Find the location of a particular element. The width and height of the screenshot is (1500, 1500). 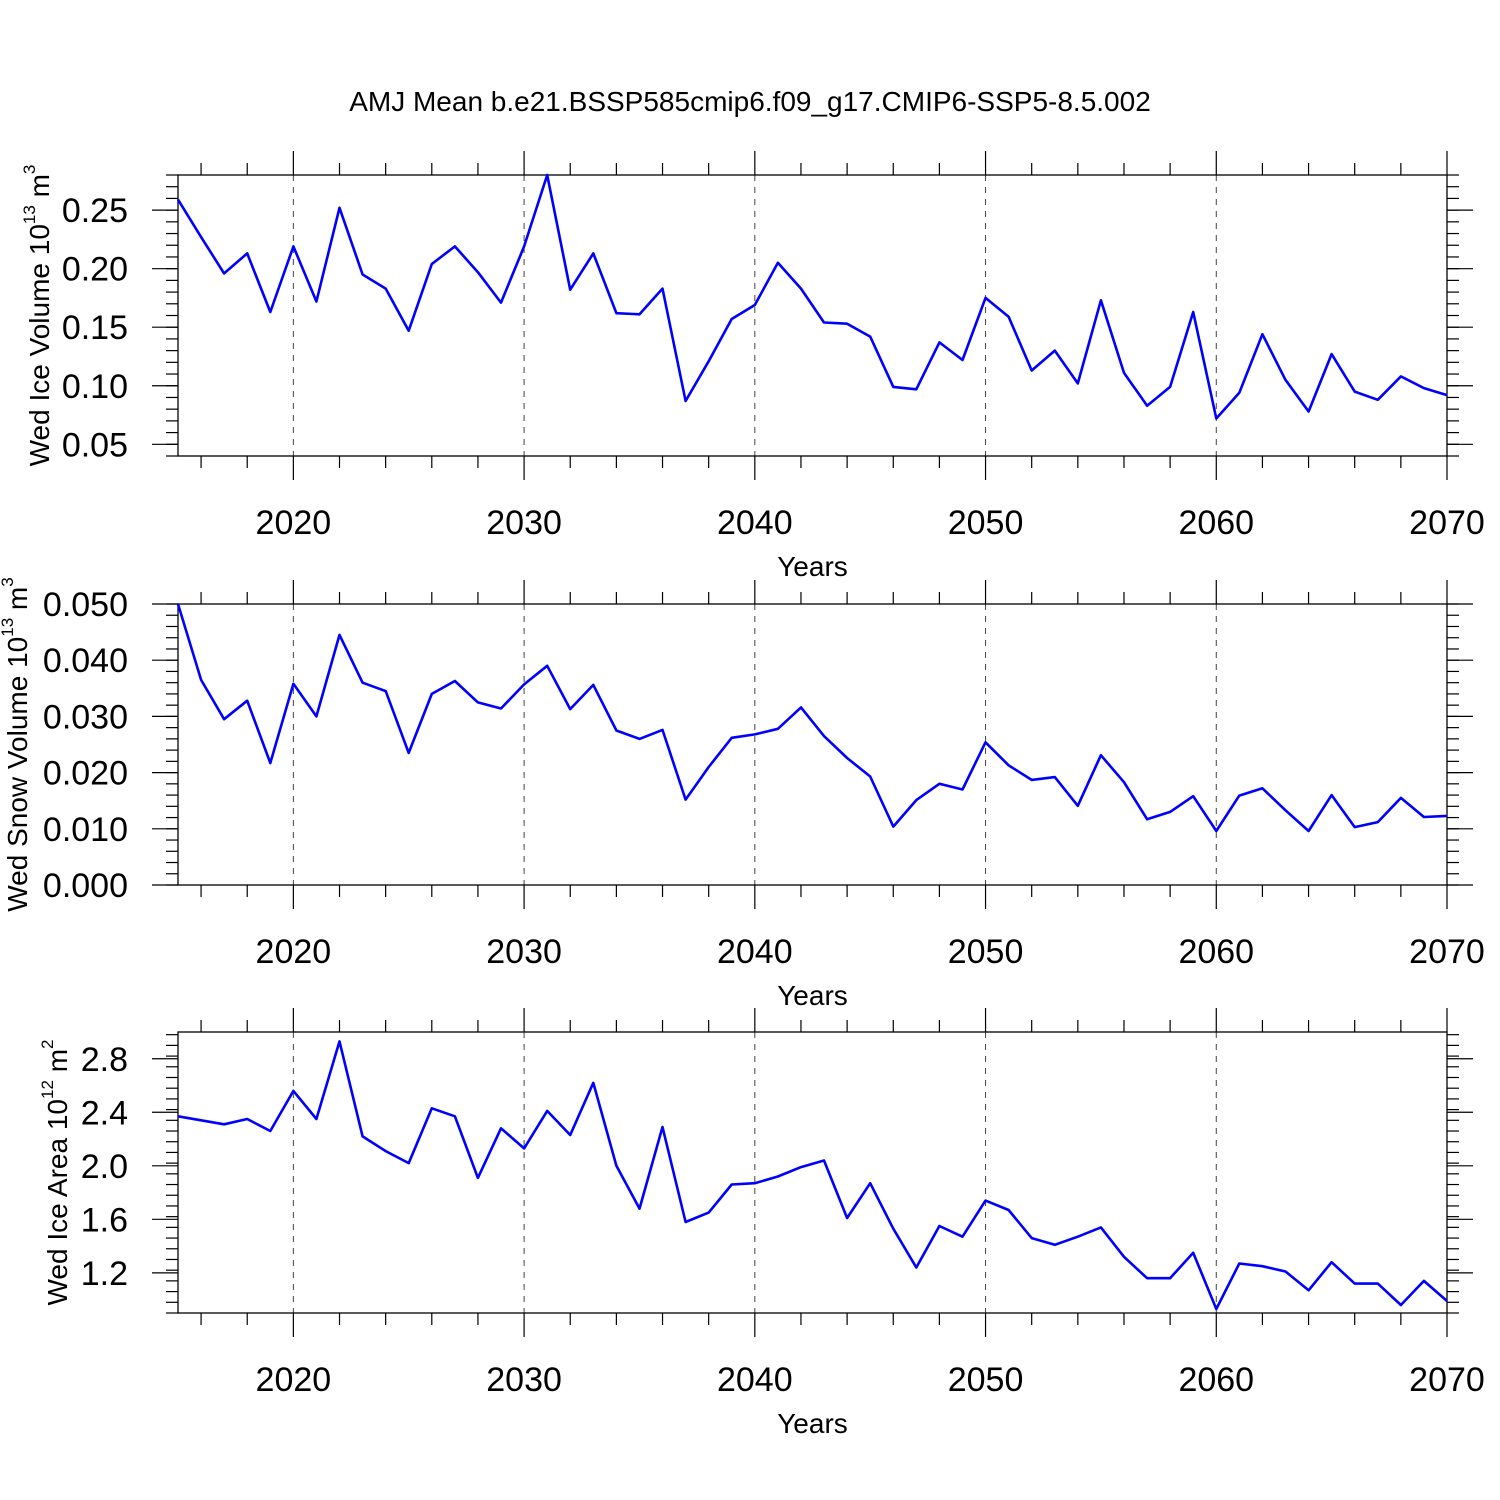

y-tick-label: 0.25 is located at coordinates (95, 211).